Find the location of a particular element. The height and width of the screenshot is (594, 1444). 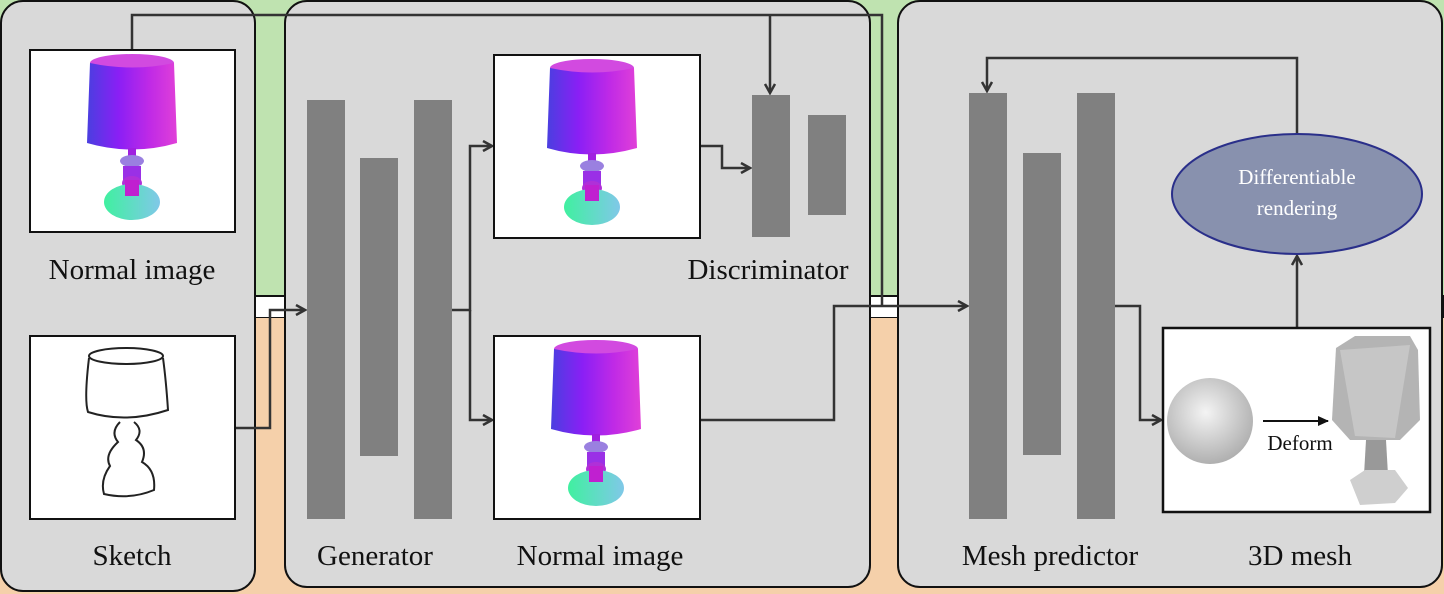

rendering-feedback-arrow is located at coordinates (1143, 95).